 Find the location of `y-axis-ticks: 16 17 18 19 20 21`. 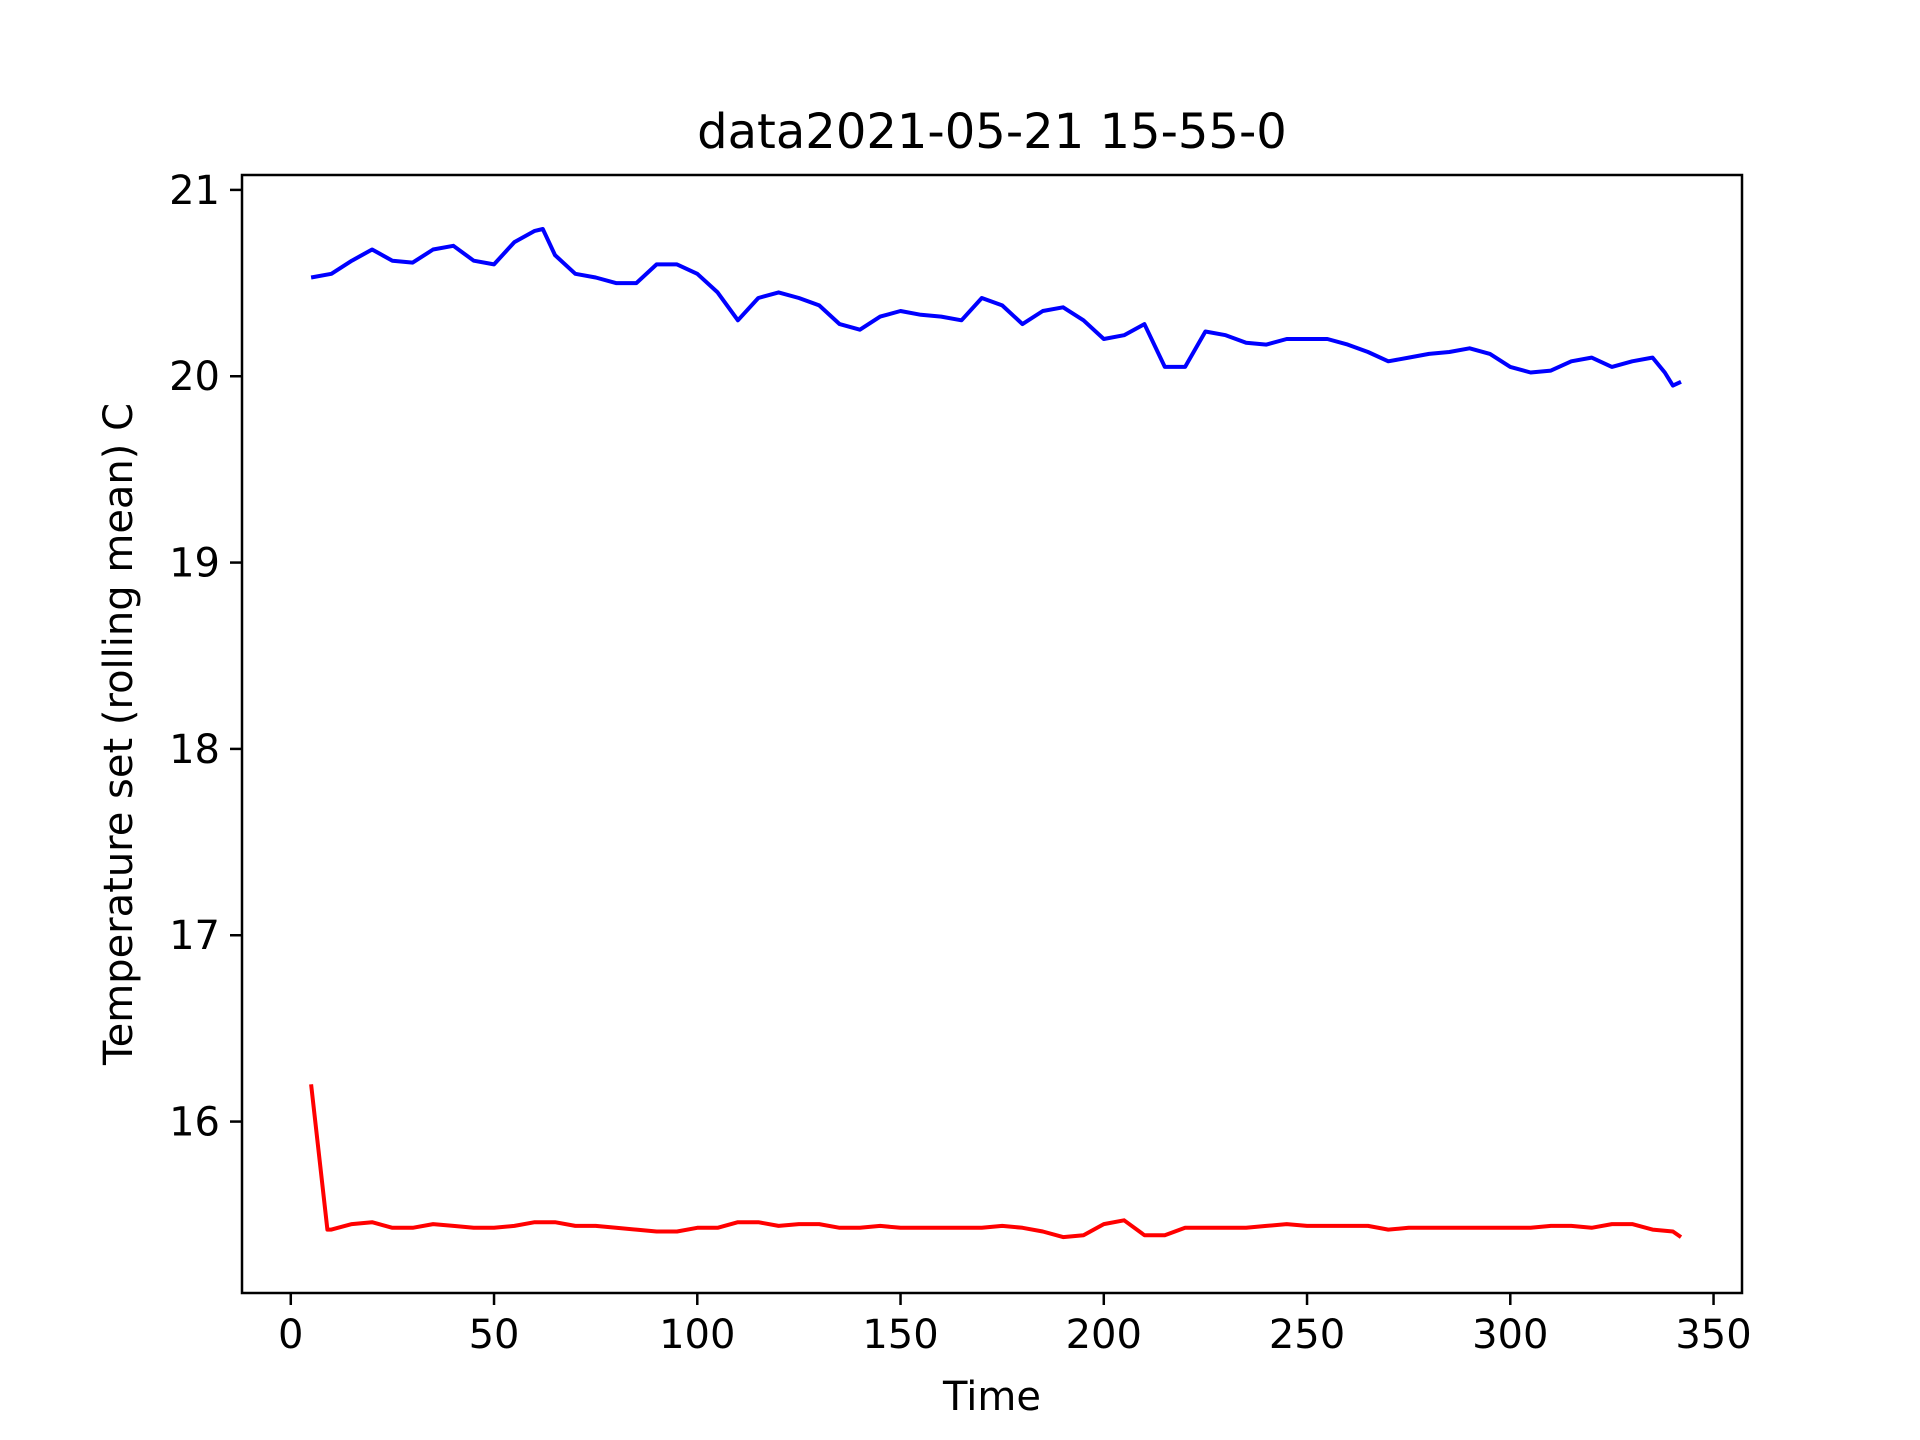

y-axis-ticks: 16 17 18 19 20 21 is located at coordinates (205, 657).